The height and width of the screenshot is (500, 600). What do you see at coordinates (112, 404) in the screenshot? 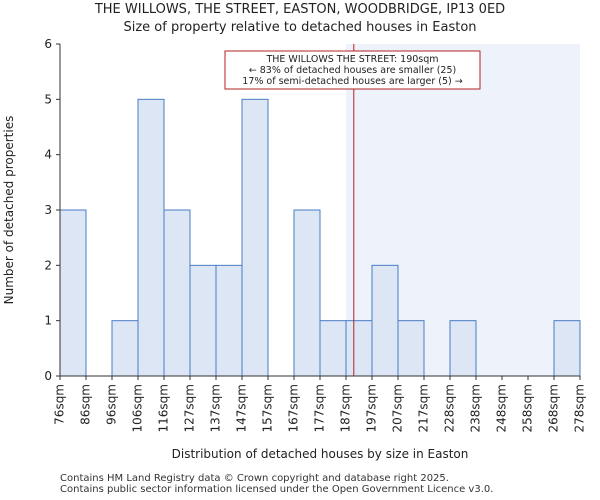
I see `x-tick-label: 96sqm` at bounding box center [112, 404].